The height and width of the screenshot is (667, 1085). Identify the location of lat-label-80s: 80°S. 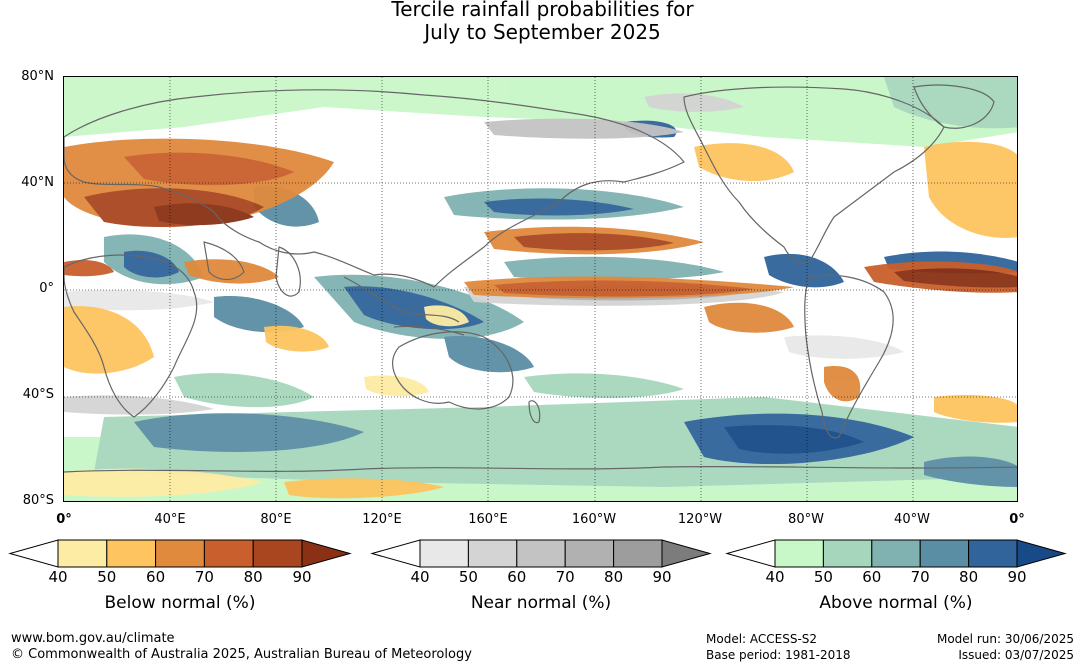
(38, 500).